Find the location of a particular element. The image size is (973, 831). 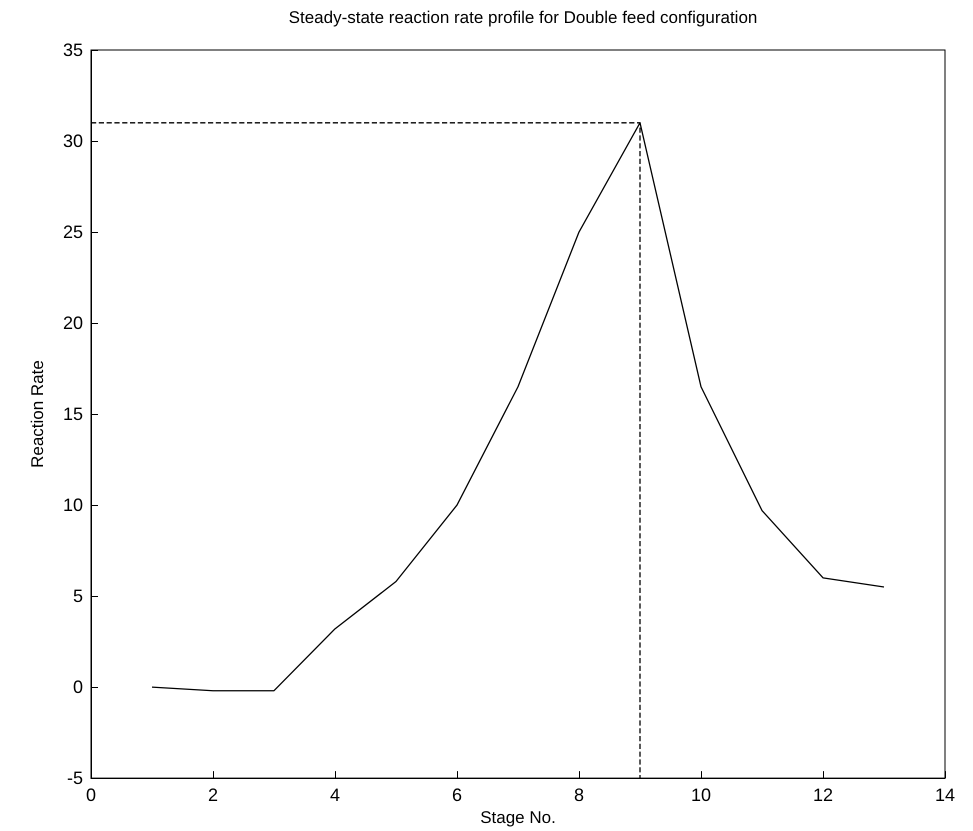

x-tick-label: 12 is located at coordinates (823, 795).